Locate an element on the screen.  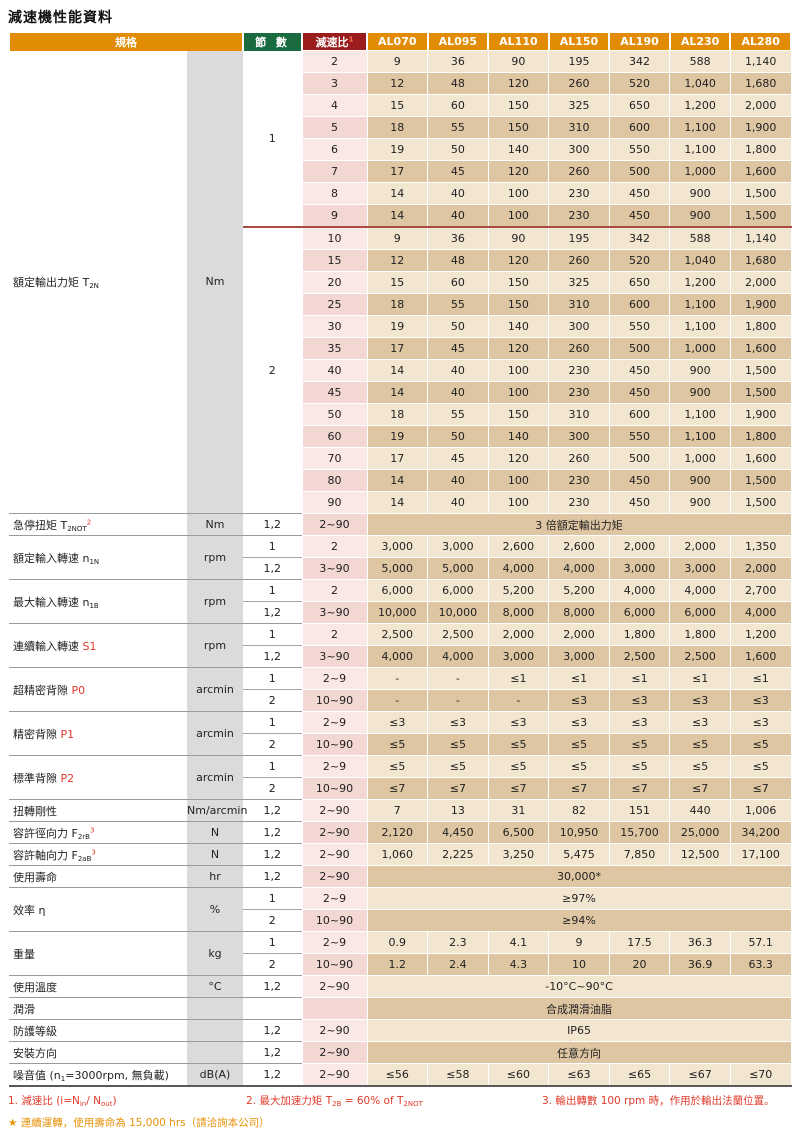
ratio-cell: 2~90 is located at coordinates (334, 832).